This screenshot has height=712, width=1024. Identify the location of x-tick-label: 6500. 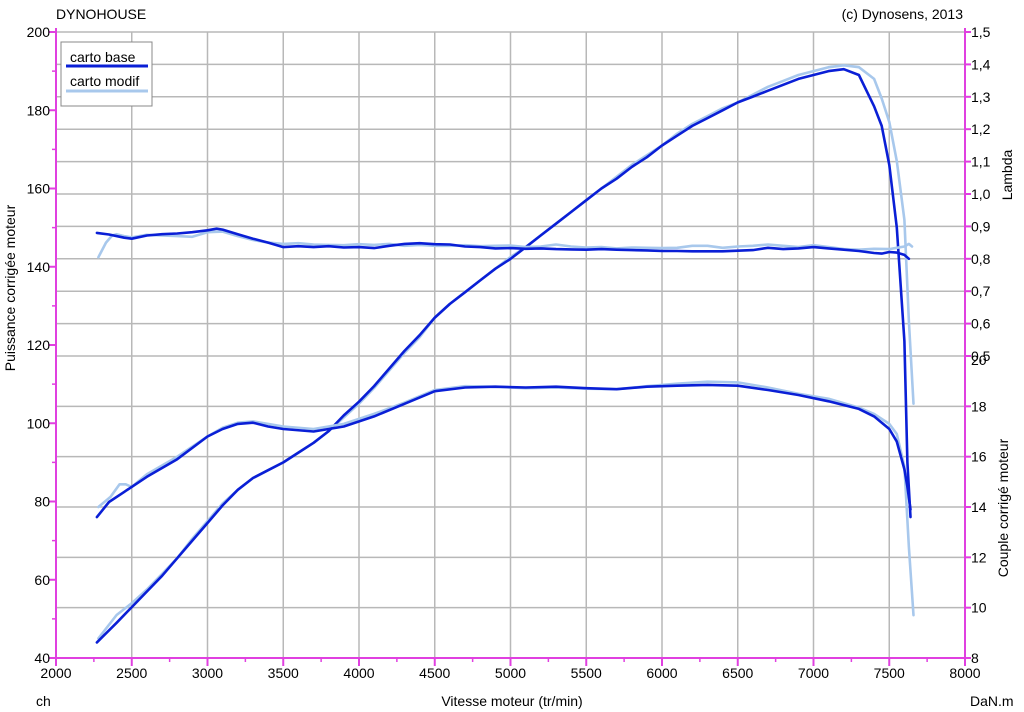
(737, 673).